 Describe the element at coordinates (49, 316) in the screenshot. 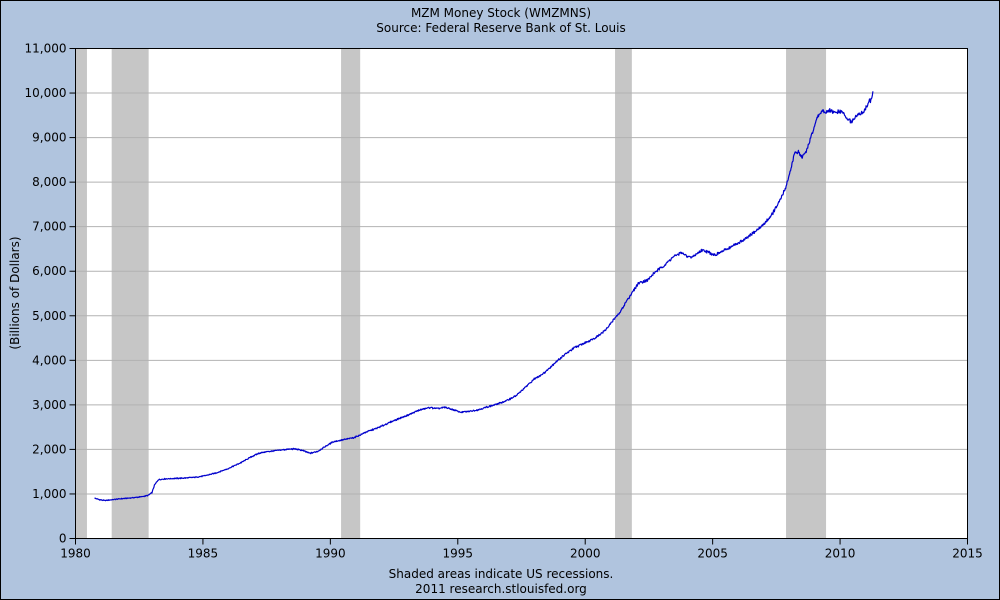

I see `y-tick-label: 5,000` at that location.